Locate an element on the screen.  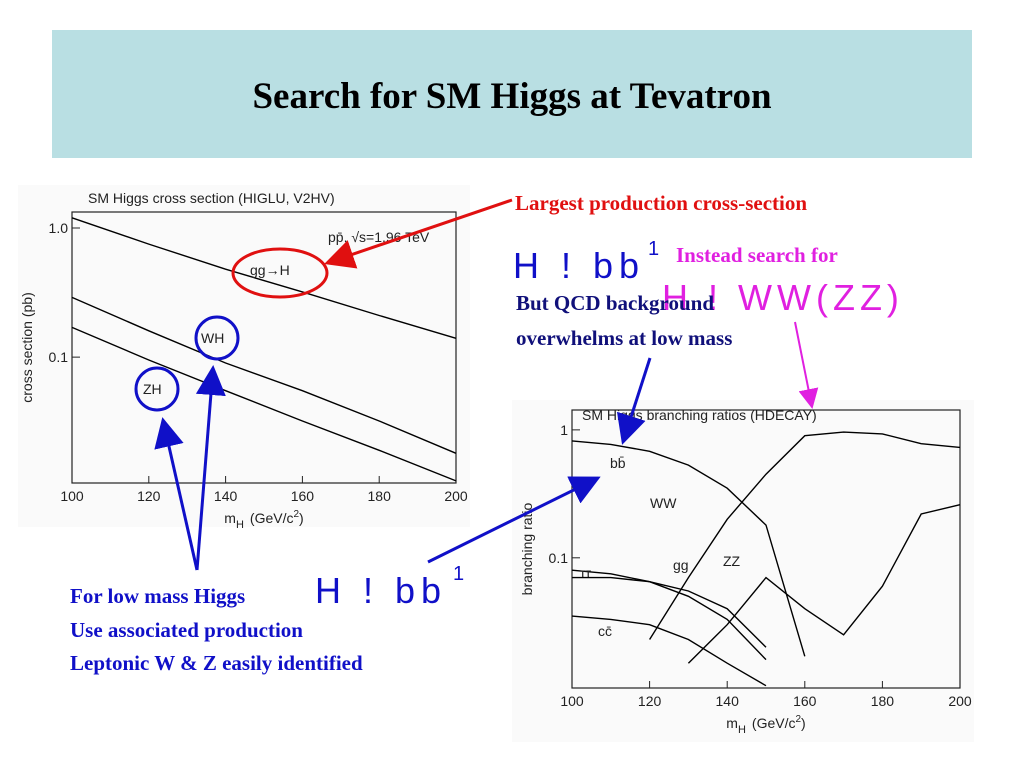
annotation: For low mass Higgs is located at coordinates (157, 596).